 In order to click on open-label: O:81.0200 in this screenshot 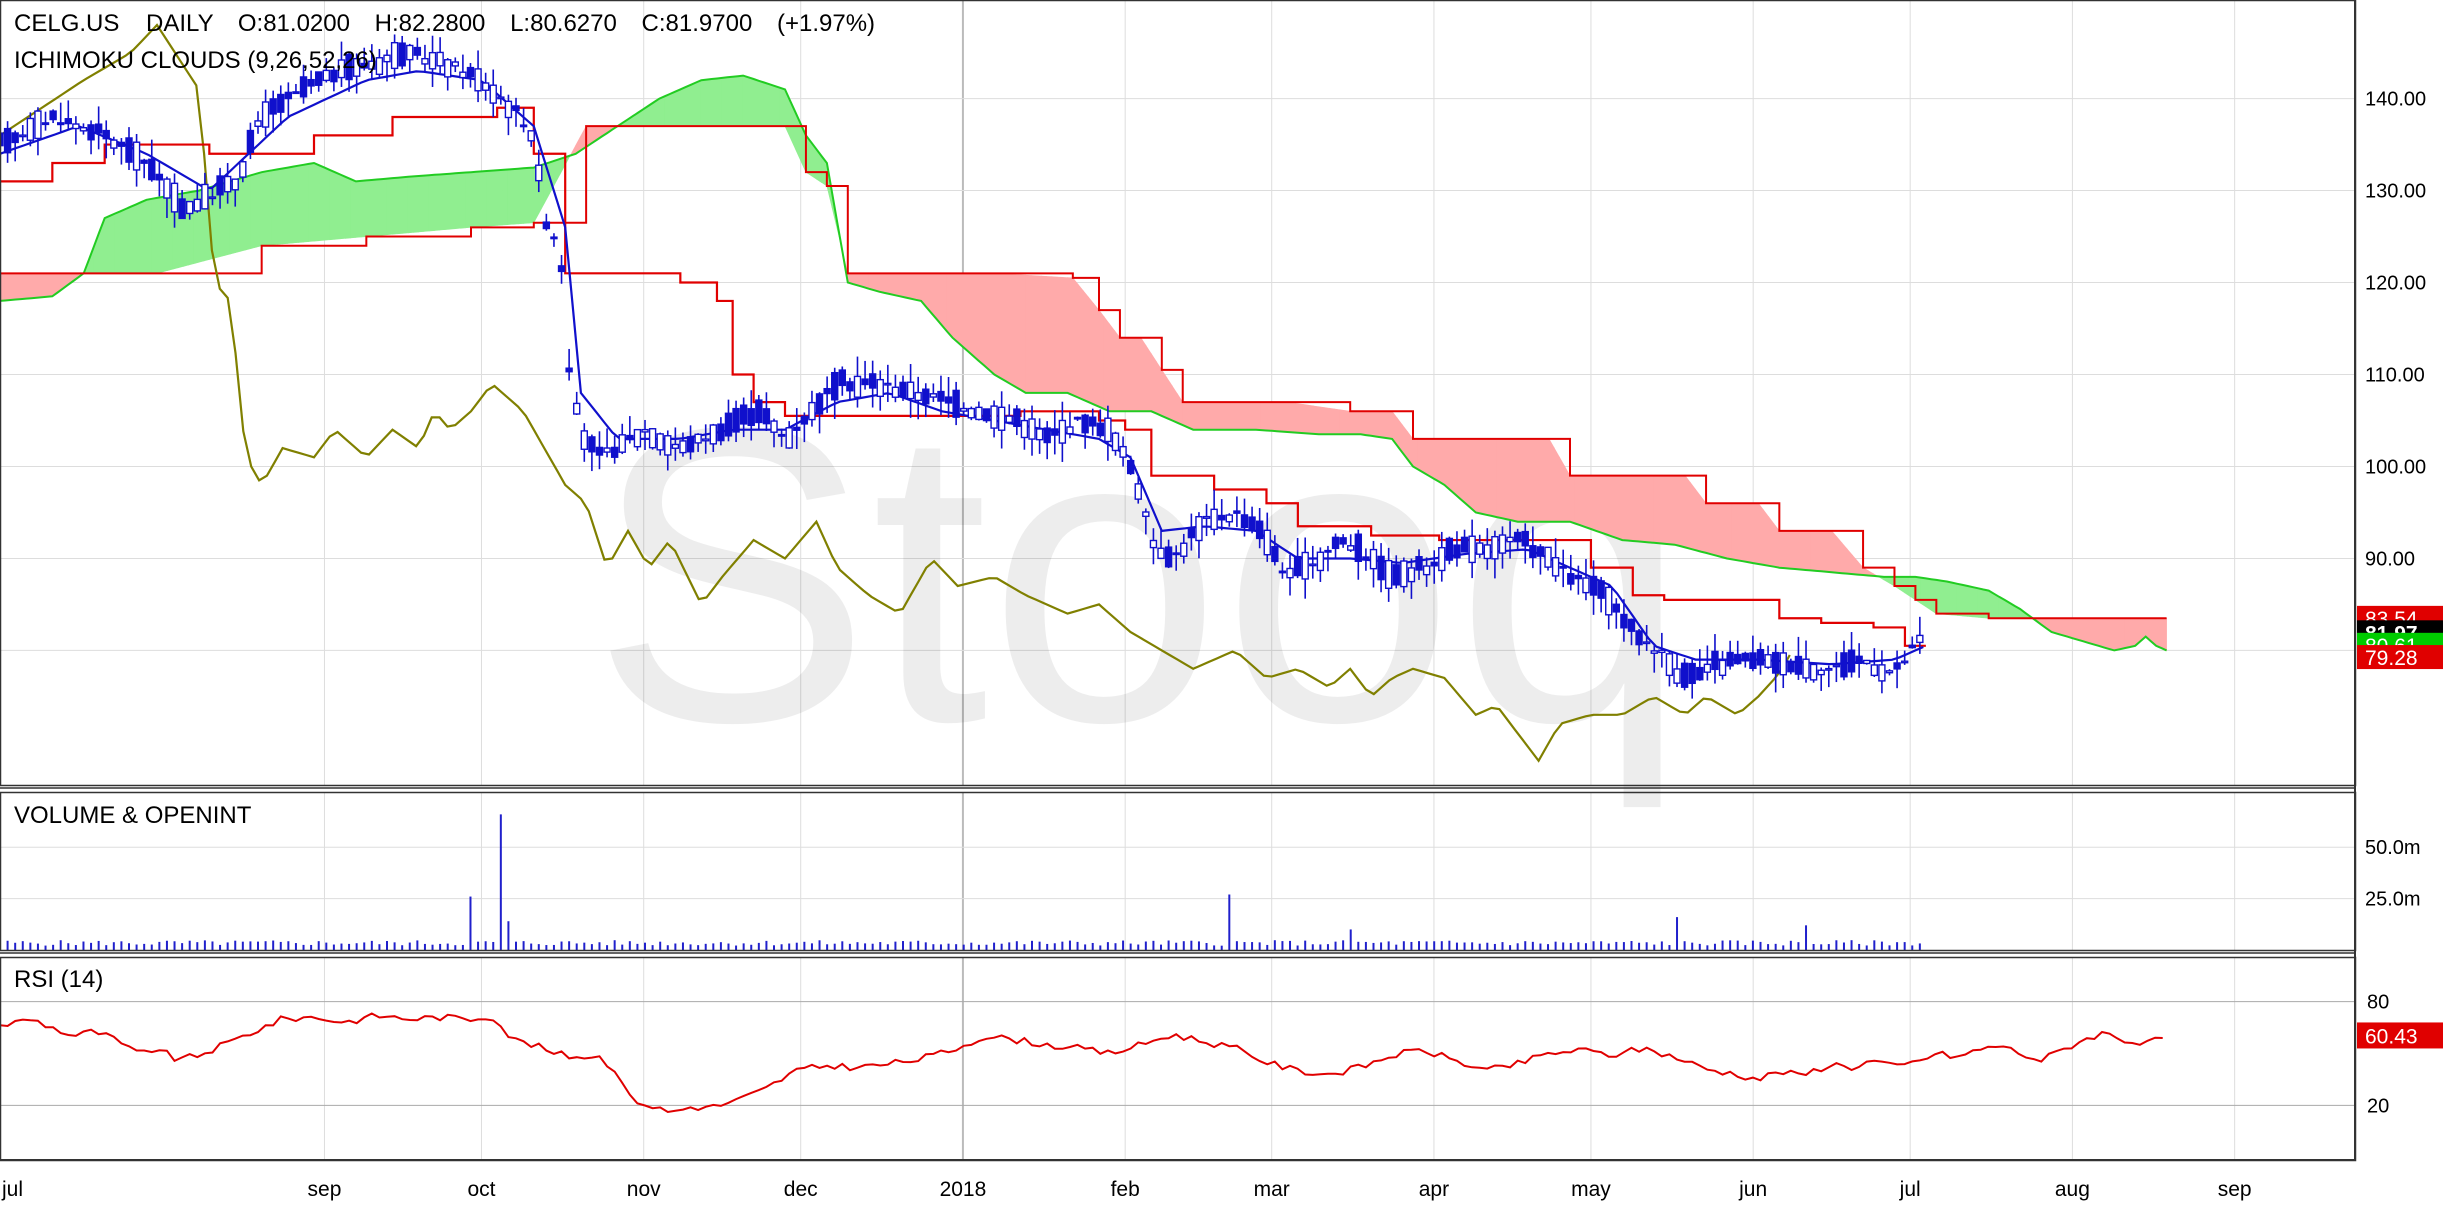, I will do `click(294, 23)`.